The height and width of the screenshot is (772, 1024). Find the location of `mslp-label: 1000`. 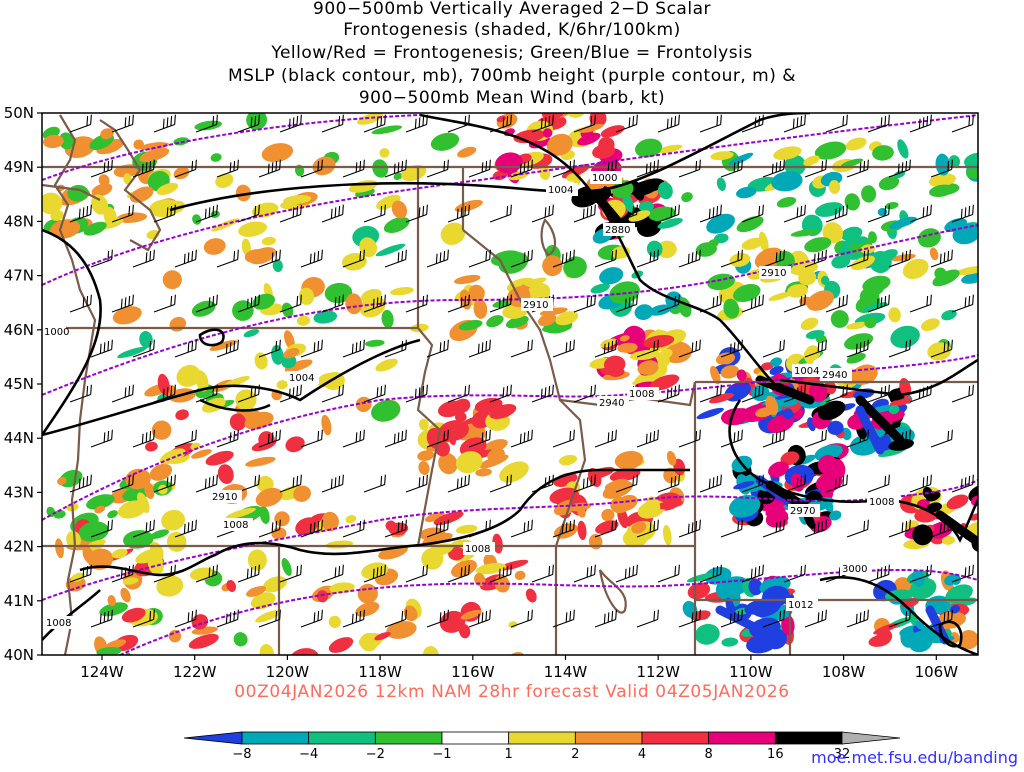

mslp-label: 1000 is located at coordinates (604, 178).